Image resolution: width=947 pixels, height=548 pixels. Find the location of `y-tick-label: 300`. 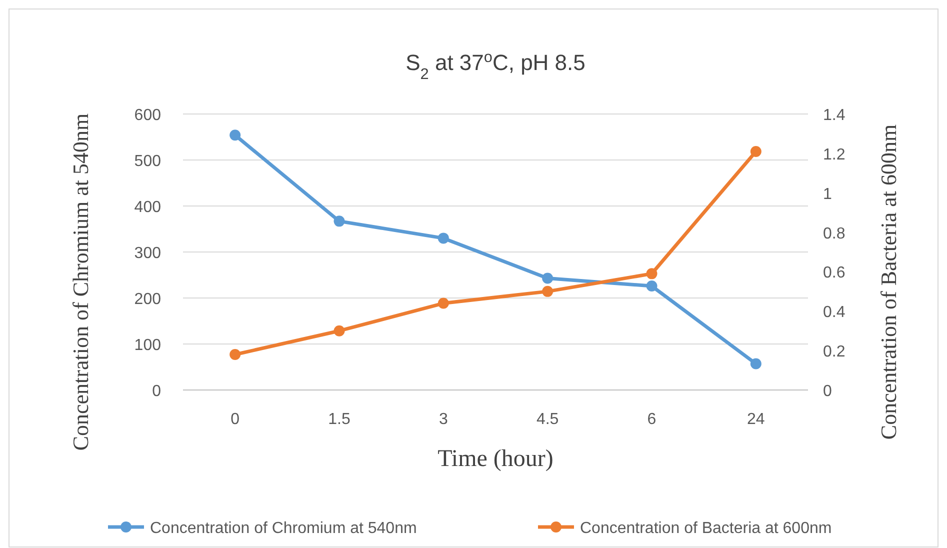

y-tick-label: 300 is located at coordinates (148, 253).